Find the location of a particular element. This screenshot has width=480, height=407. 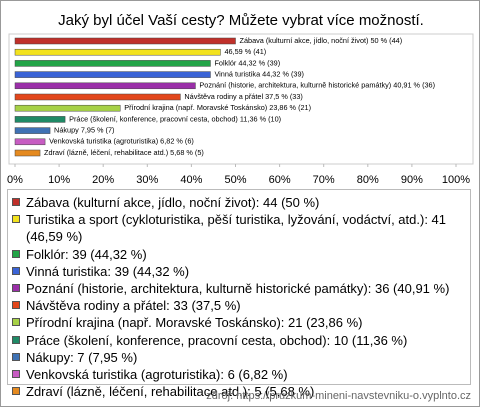

x-tick-label: 0% is located at coordinates (15, 180).